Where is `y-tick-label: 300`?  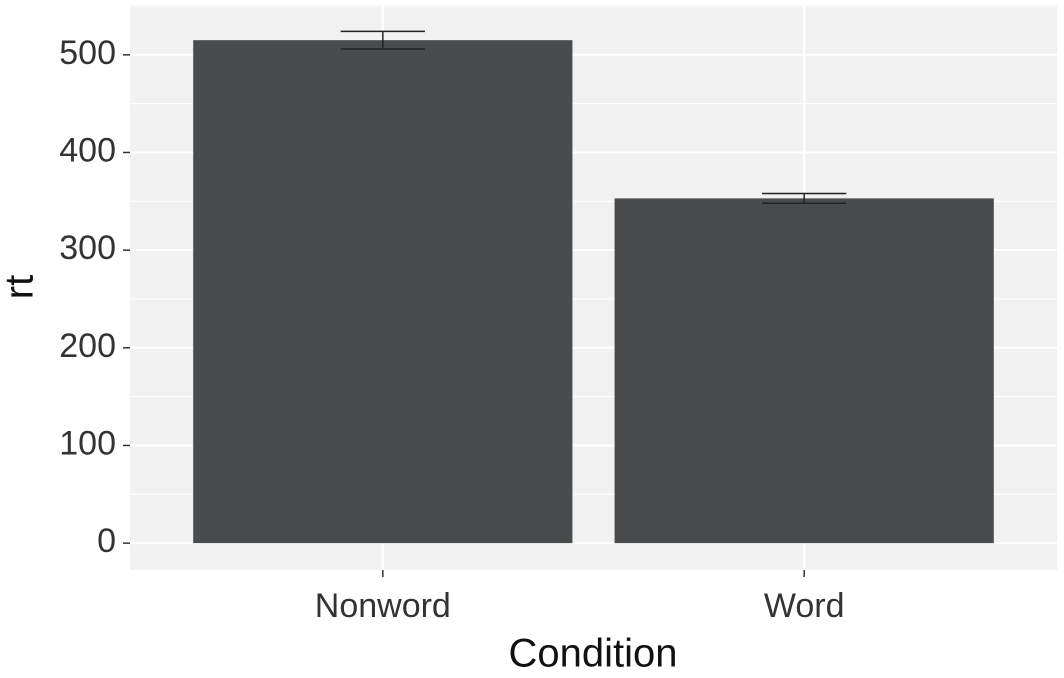 y-tick-label: 300 is located at coordinates (87, 248).